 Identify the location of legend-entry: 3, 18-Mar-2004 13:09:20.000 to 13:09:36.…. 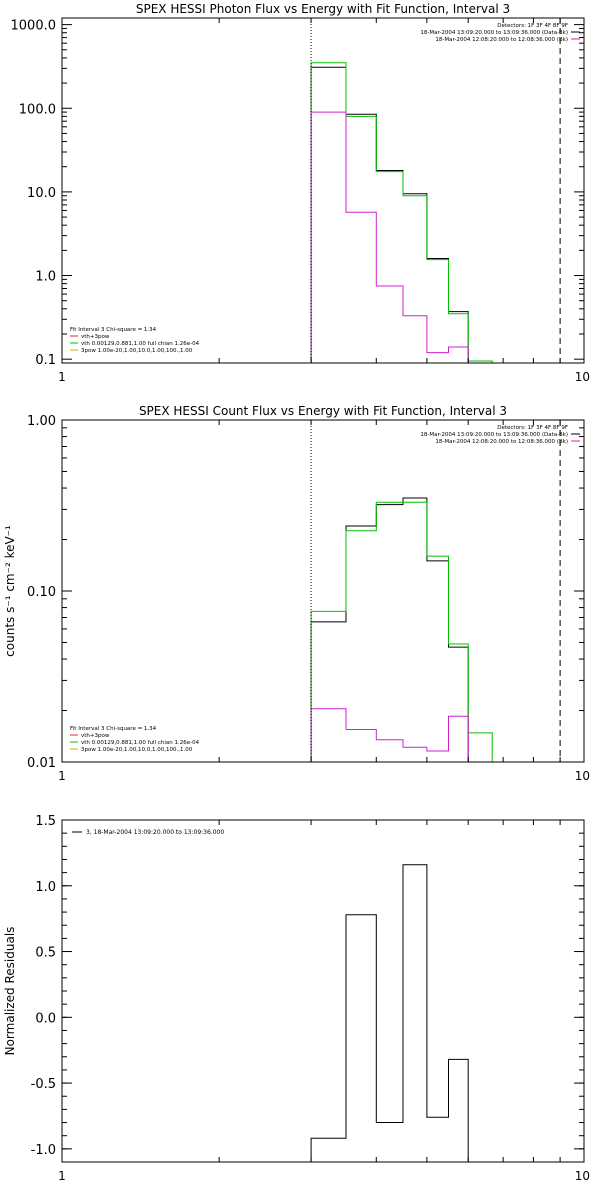
(155, 832).